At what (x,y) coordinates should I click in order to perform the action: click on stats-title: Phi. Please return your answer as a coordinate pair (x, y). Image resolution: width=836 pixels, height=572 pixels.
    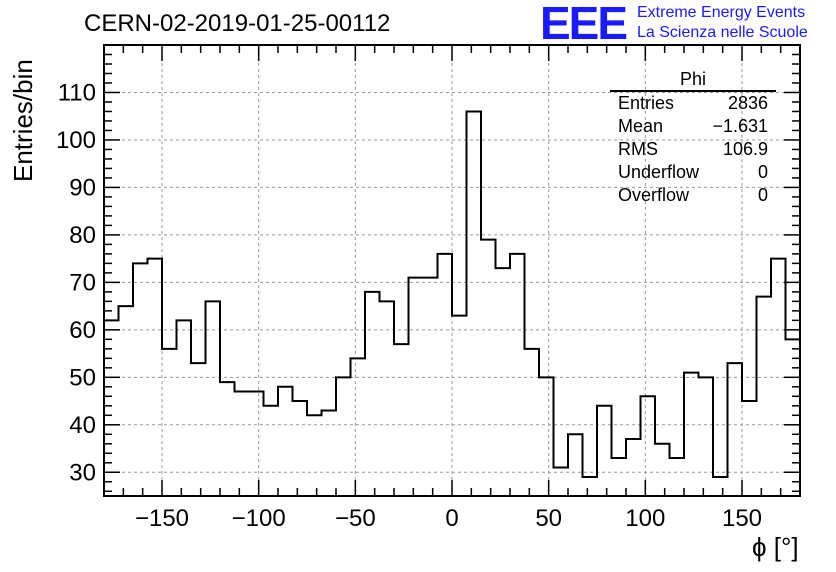
    Looking at the image, I should click on (693, 80).